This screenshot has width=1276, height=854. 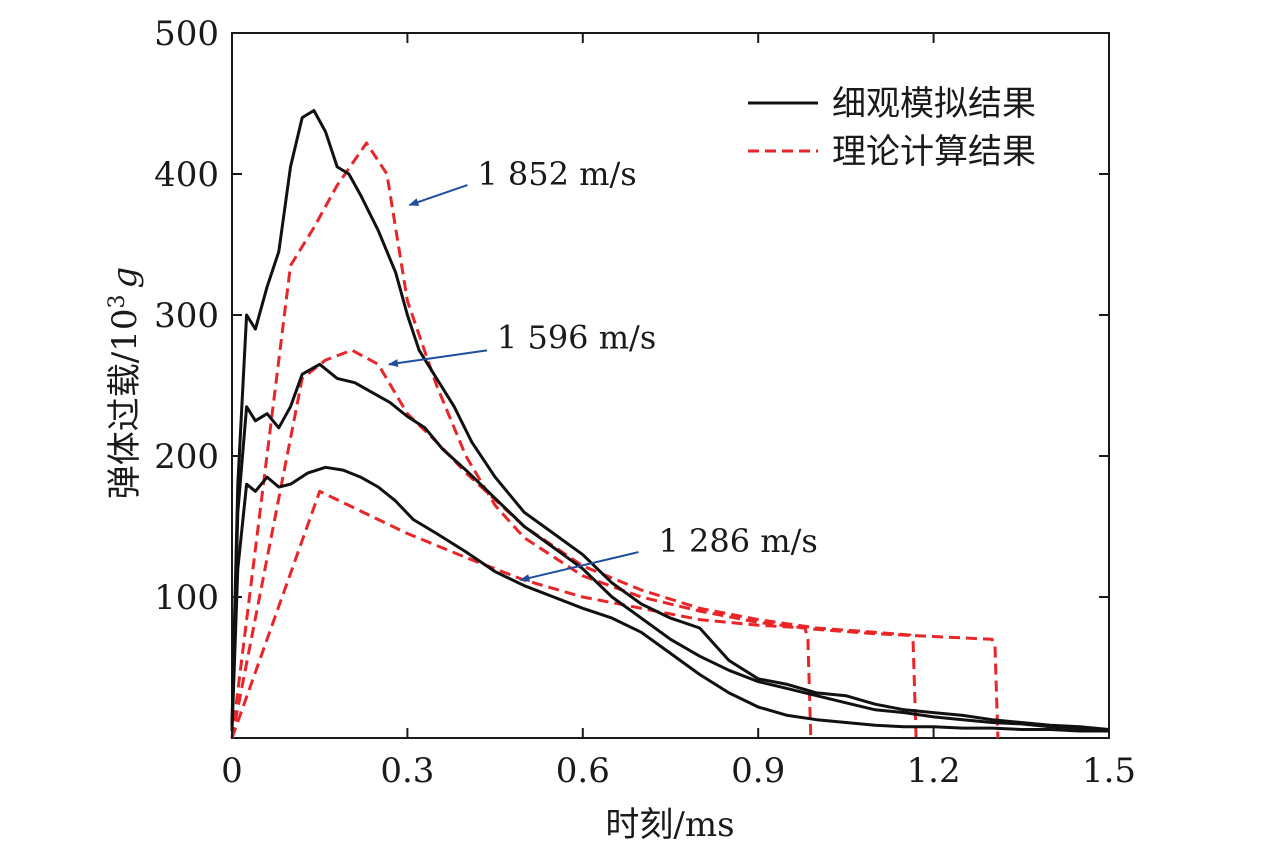 I want to click on theory-line-1286ms, so click(x=521, y=614).